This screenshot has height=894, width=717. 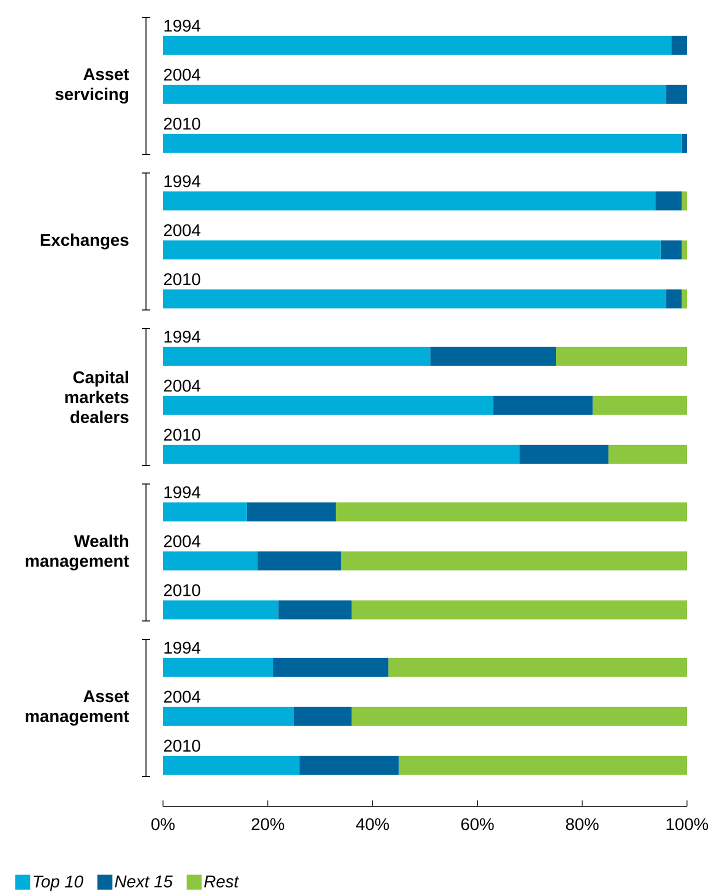 What do you see at coordinates (96, 397) in the screenshot?
I see `y-axis-title: Capital markets dealers` at bounding box center [96, 397].